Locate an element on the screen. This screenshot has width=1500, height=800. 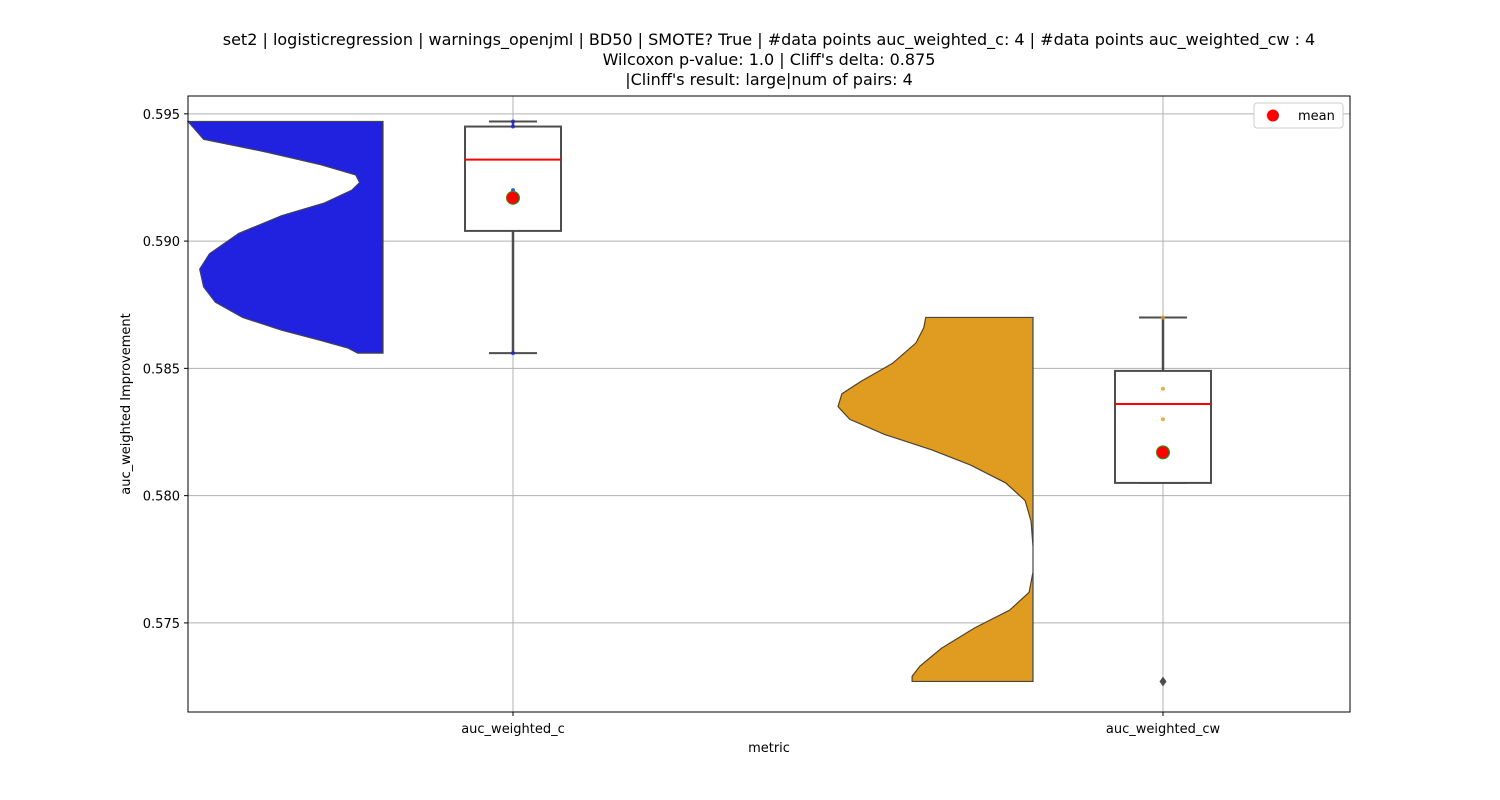
y-tick-label: 0.580 is located at coordinates (161, 497).